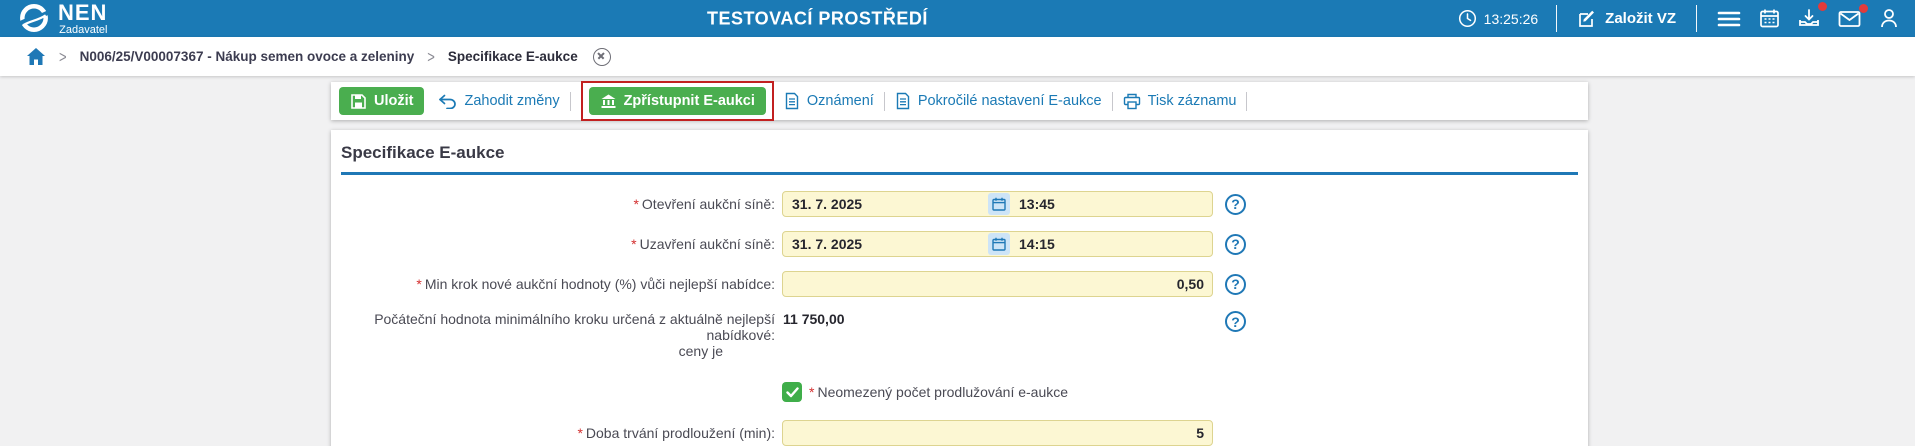  I want to click on messages-button, so click(1852, 16).